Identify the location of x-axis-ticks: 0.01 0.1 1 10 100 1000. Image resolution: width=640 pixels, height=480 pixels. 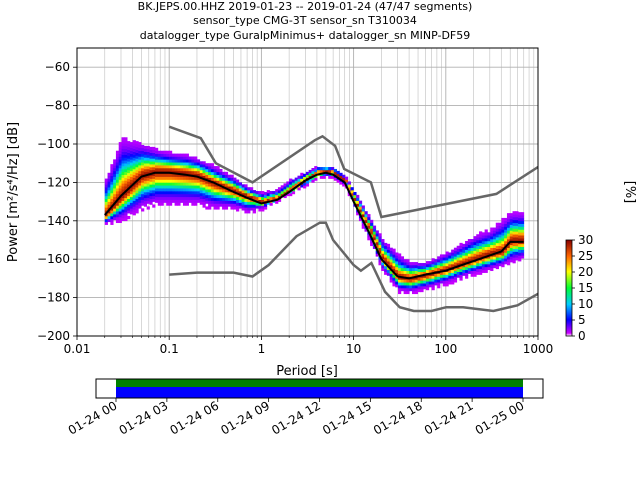
(308, 346).